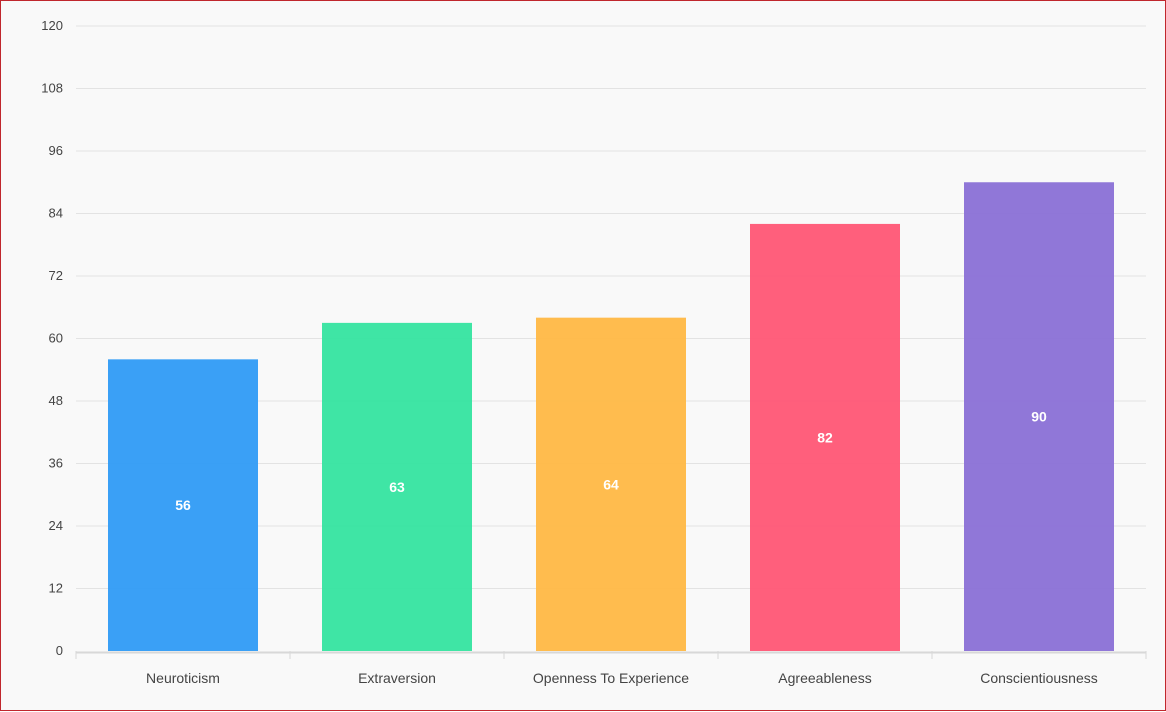 The width and height of the screenshot is (1166, 712). I want to click on bar-value-label: 90, so click(1039, 417).